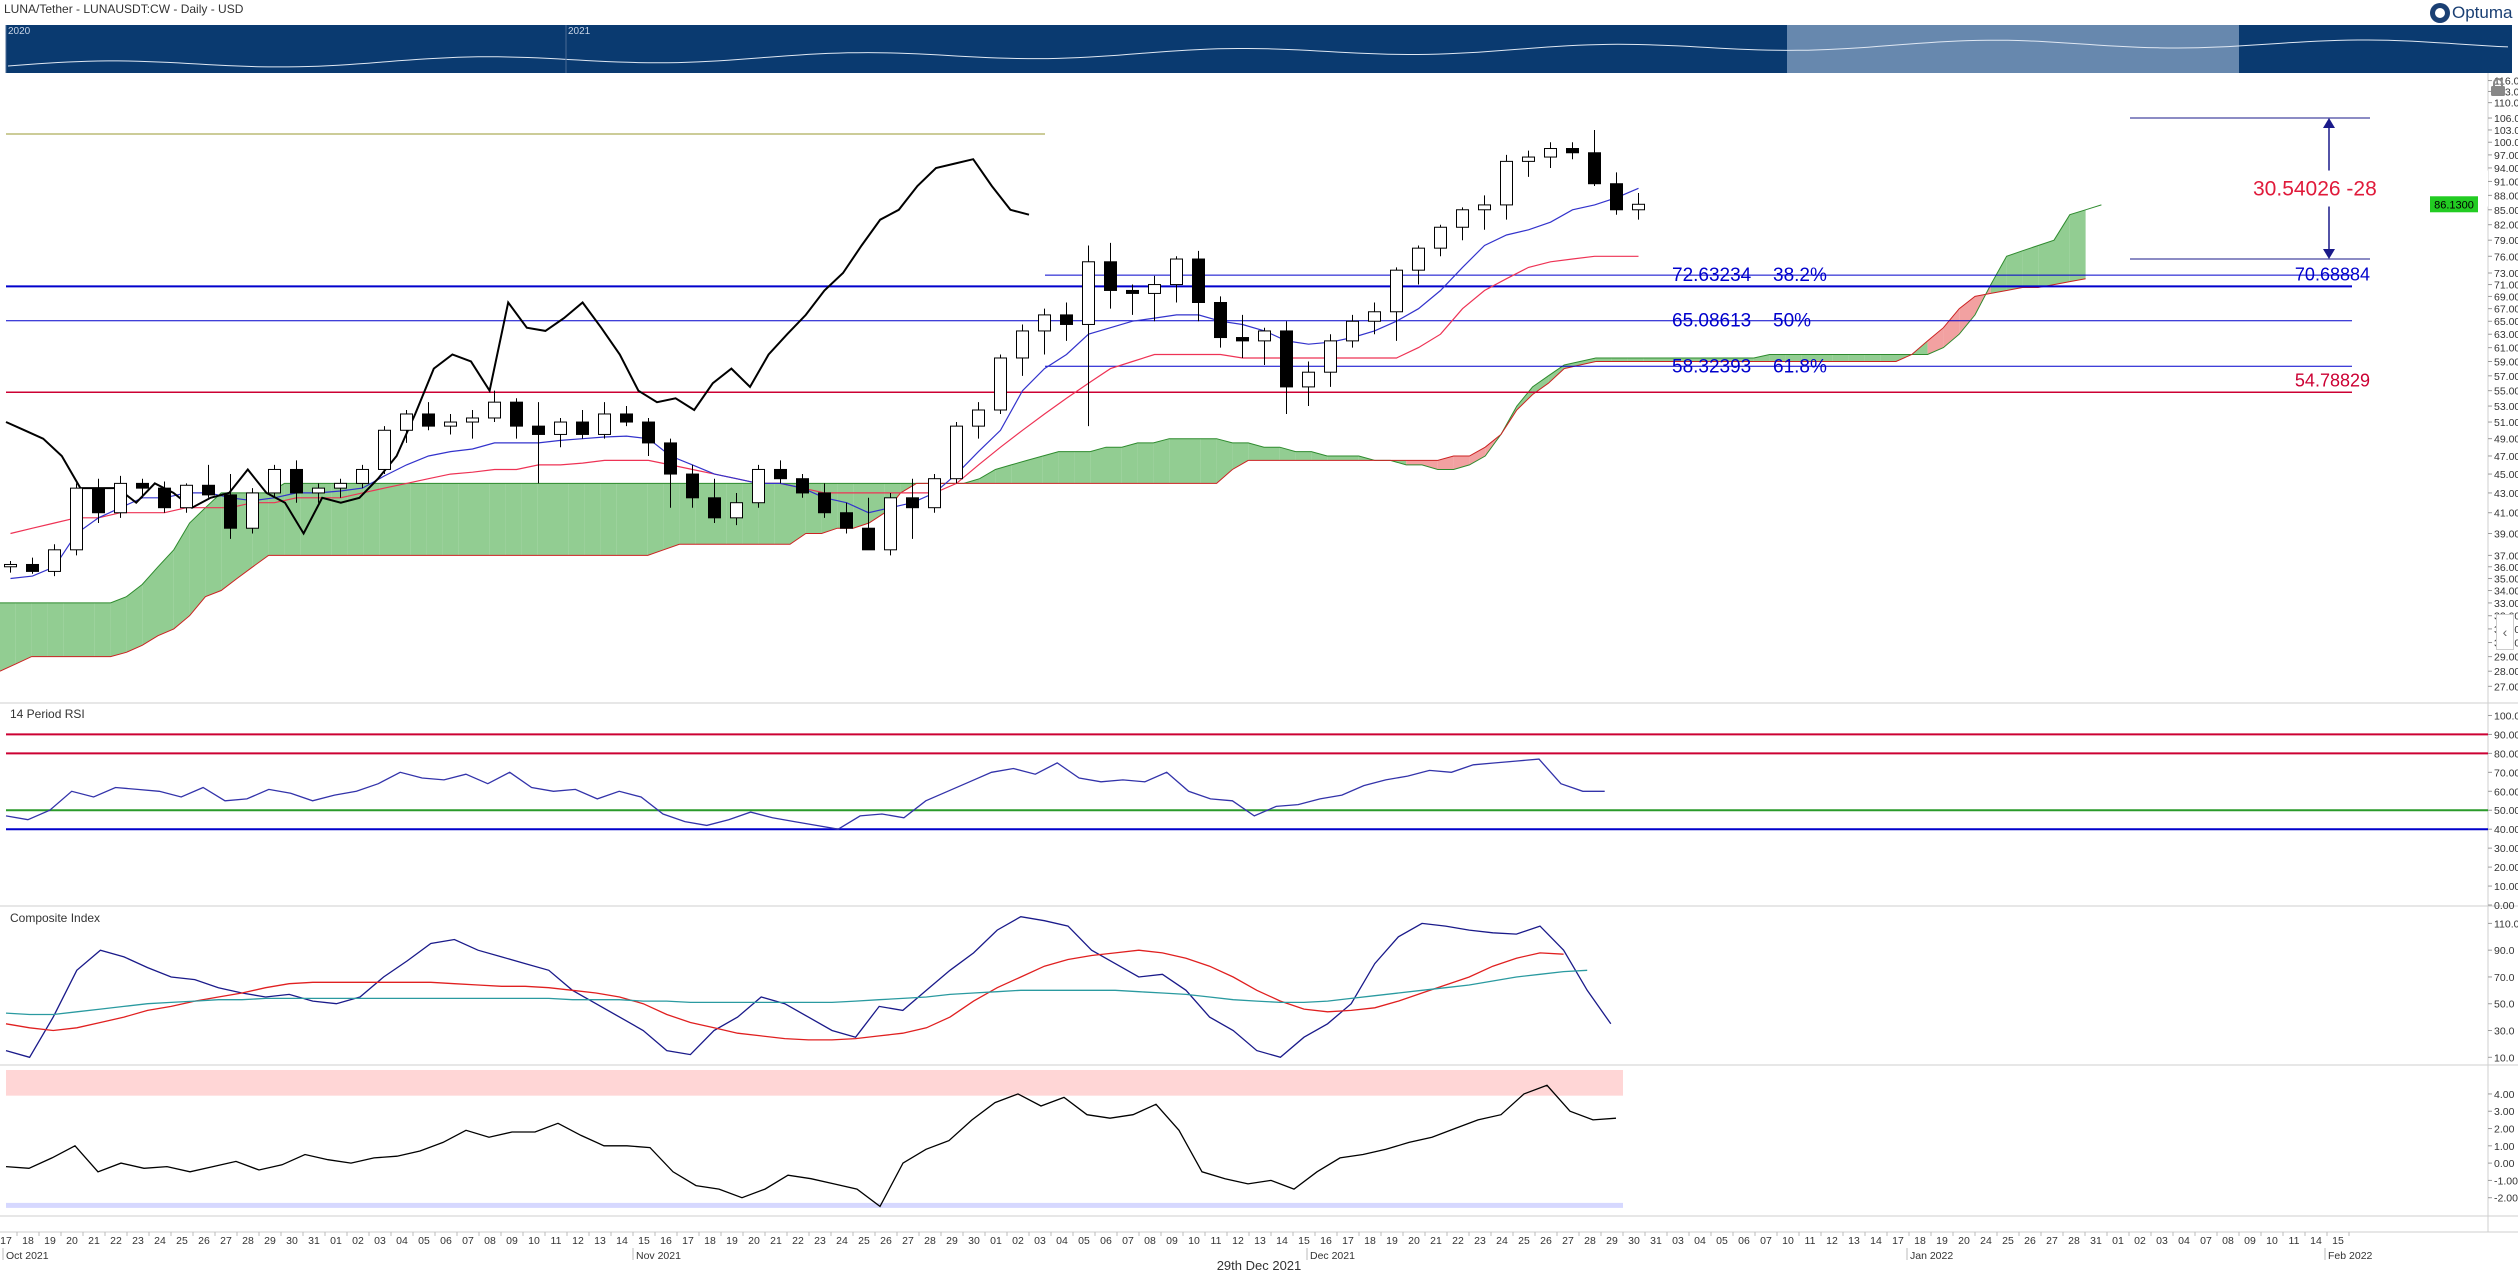  Describe the element at coordinates (2505, 632) in the screenshot. I see `collapse-panel-icon: ‹` at that location.